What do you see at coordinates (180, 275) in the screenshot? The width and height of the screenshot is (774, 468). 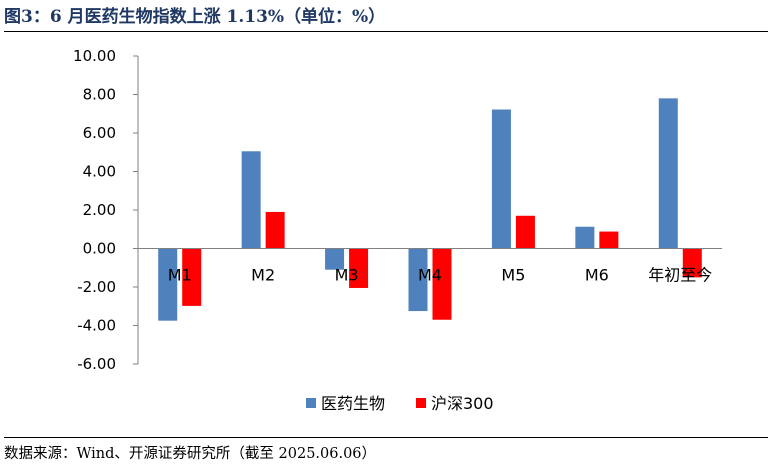 I see `x-tick-label: M1` at bounding box center [180, 275].